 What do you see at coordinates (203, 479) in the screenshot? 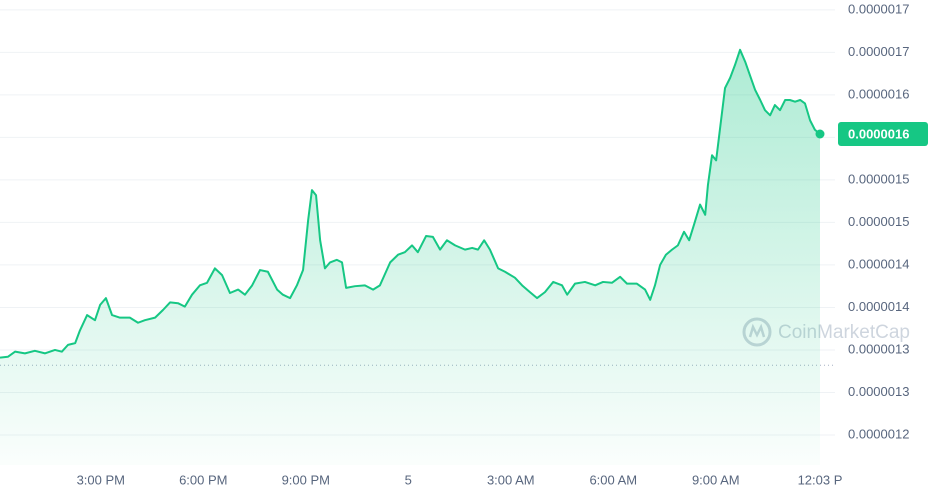
I see `x-tick-label: 6:00 PM` at bounding box center [203, 479].